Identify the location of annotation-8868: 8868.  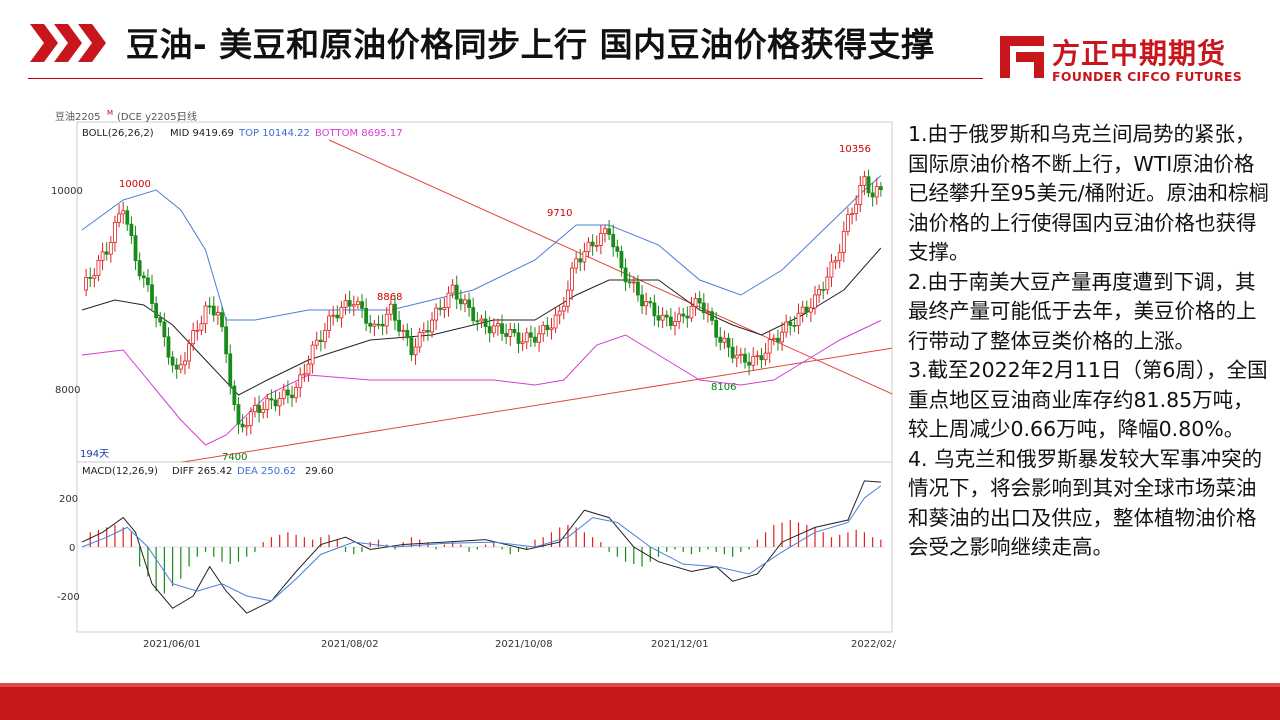
(389, 297).